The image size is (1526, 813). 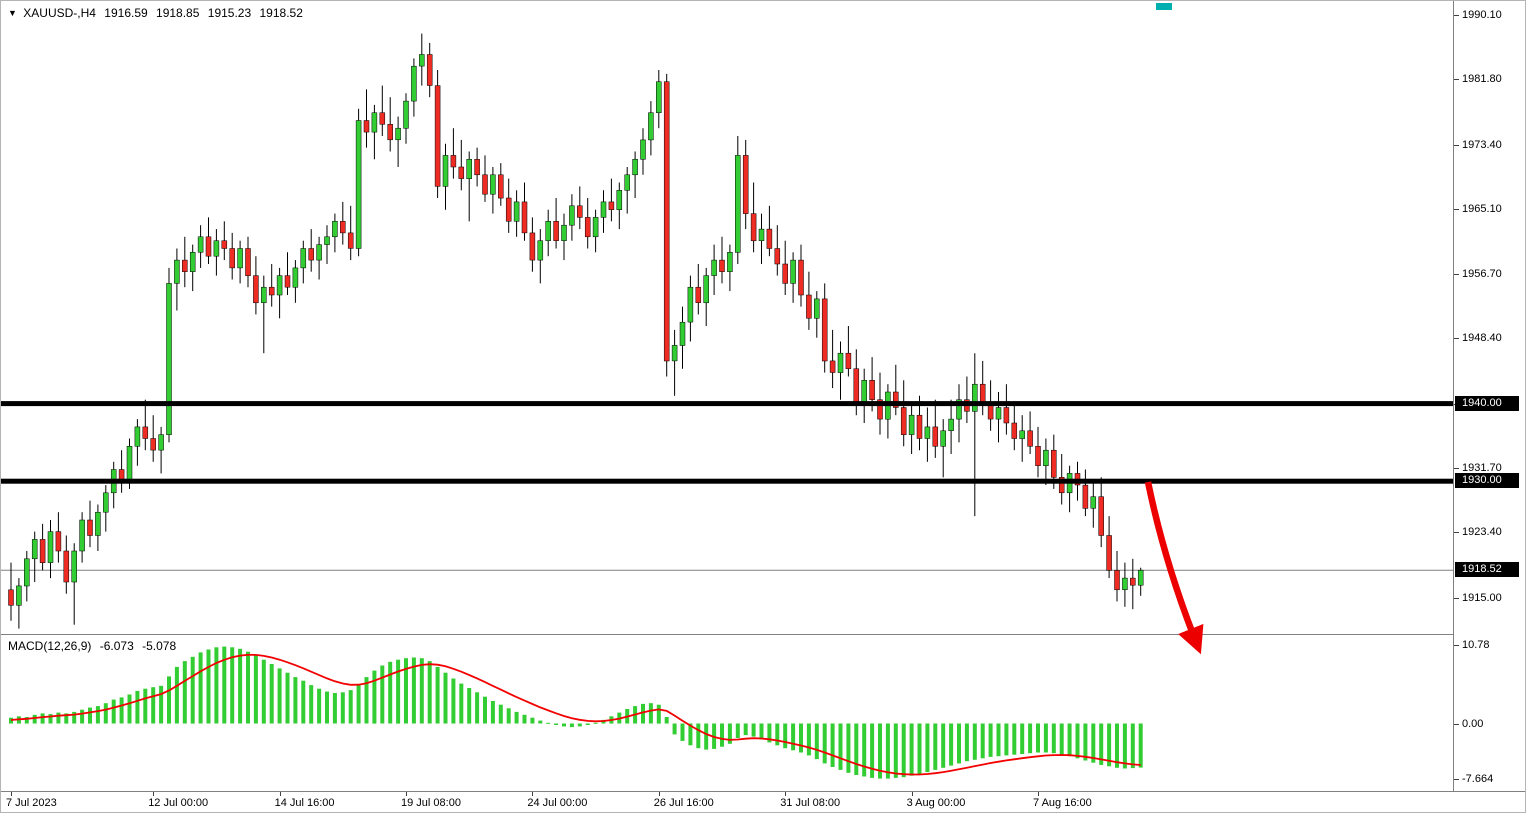 What do you see at coordinates (1478, 779) in the screenshot?
I see `macd-axis-label: -7.664` at bounding box center [1478, 779].